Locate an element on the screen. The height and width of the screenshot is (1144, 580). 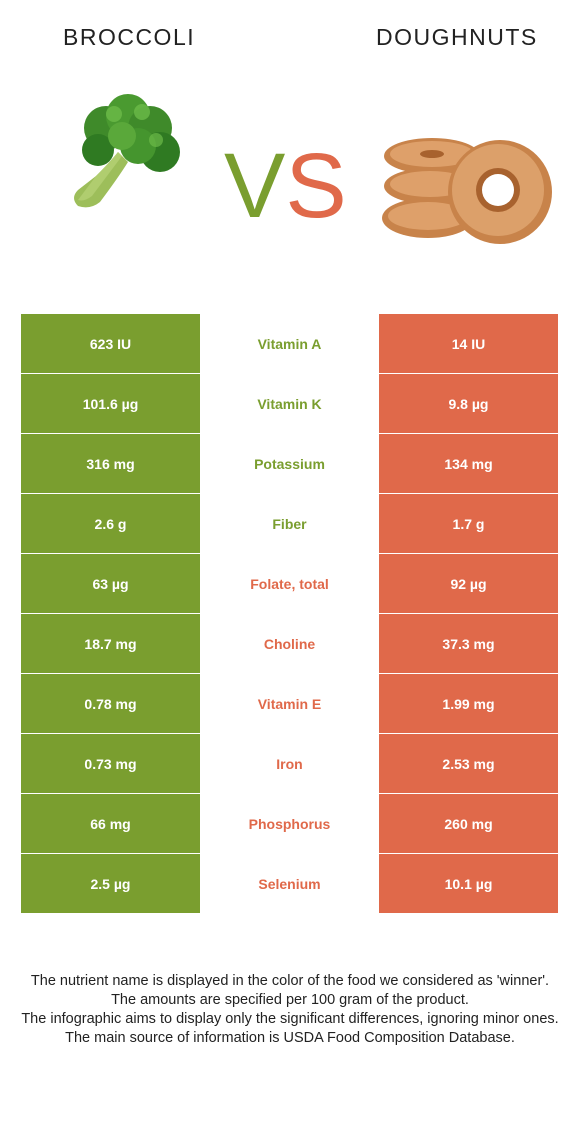
table-row: 0.78 mg Vitamin E 1.99 mg is located at coordinates (289, 703).